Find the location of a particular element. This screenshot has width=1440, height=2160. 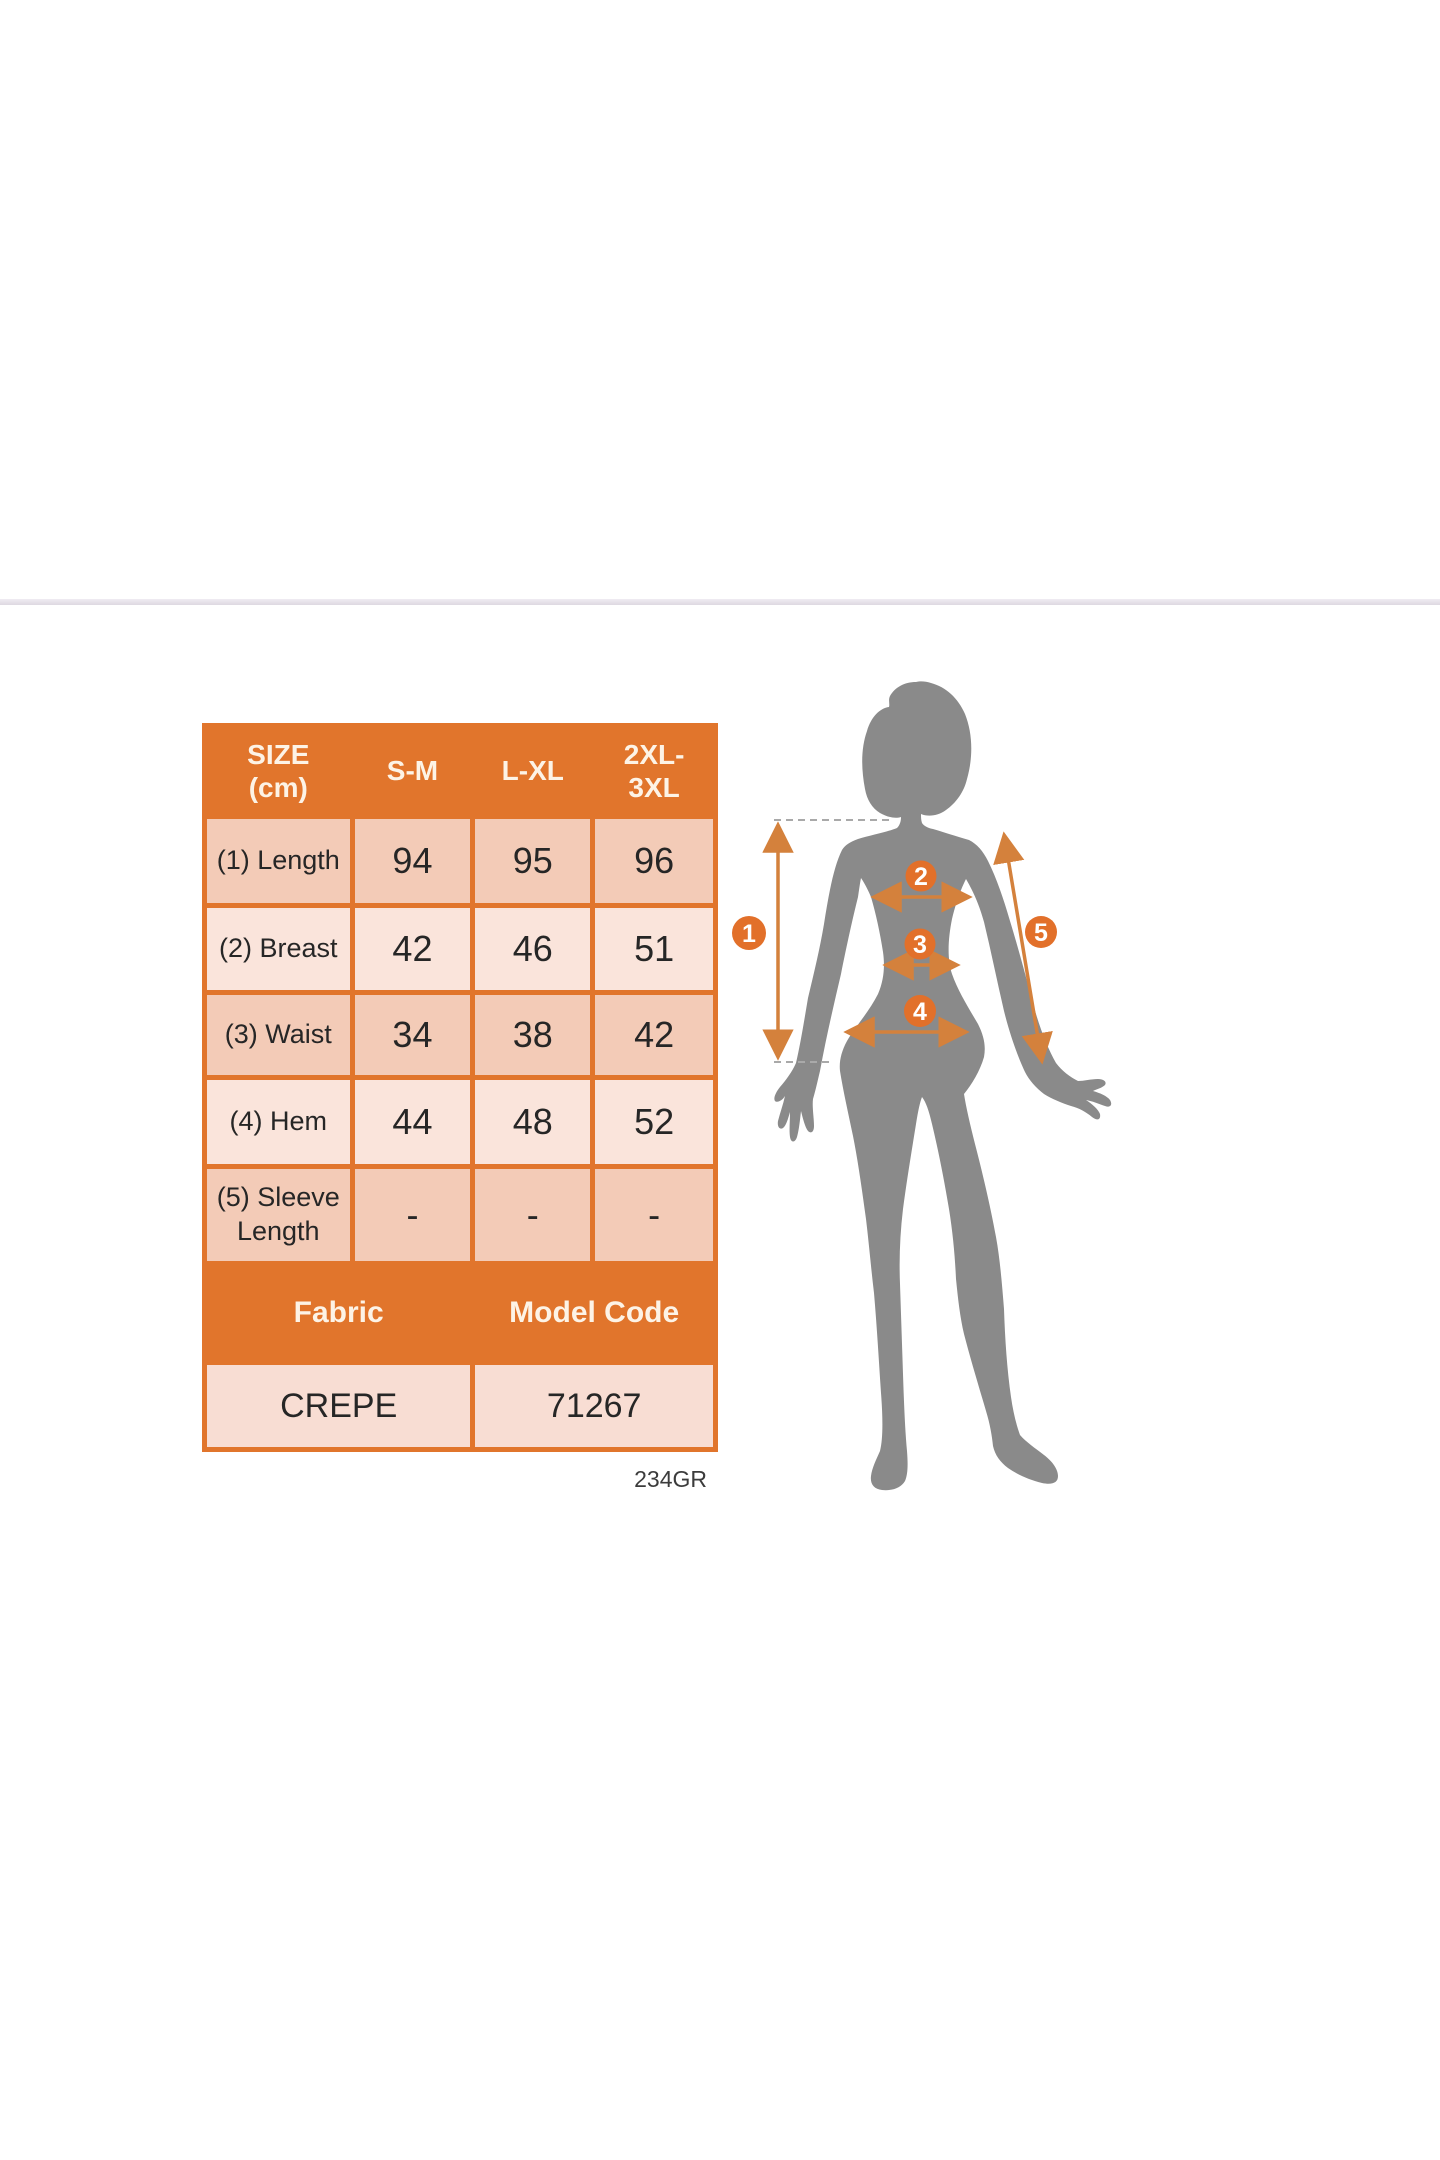

row-sleeve-label: (5) Sleeve Length is located at coordinates (278, 1215).